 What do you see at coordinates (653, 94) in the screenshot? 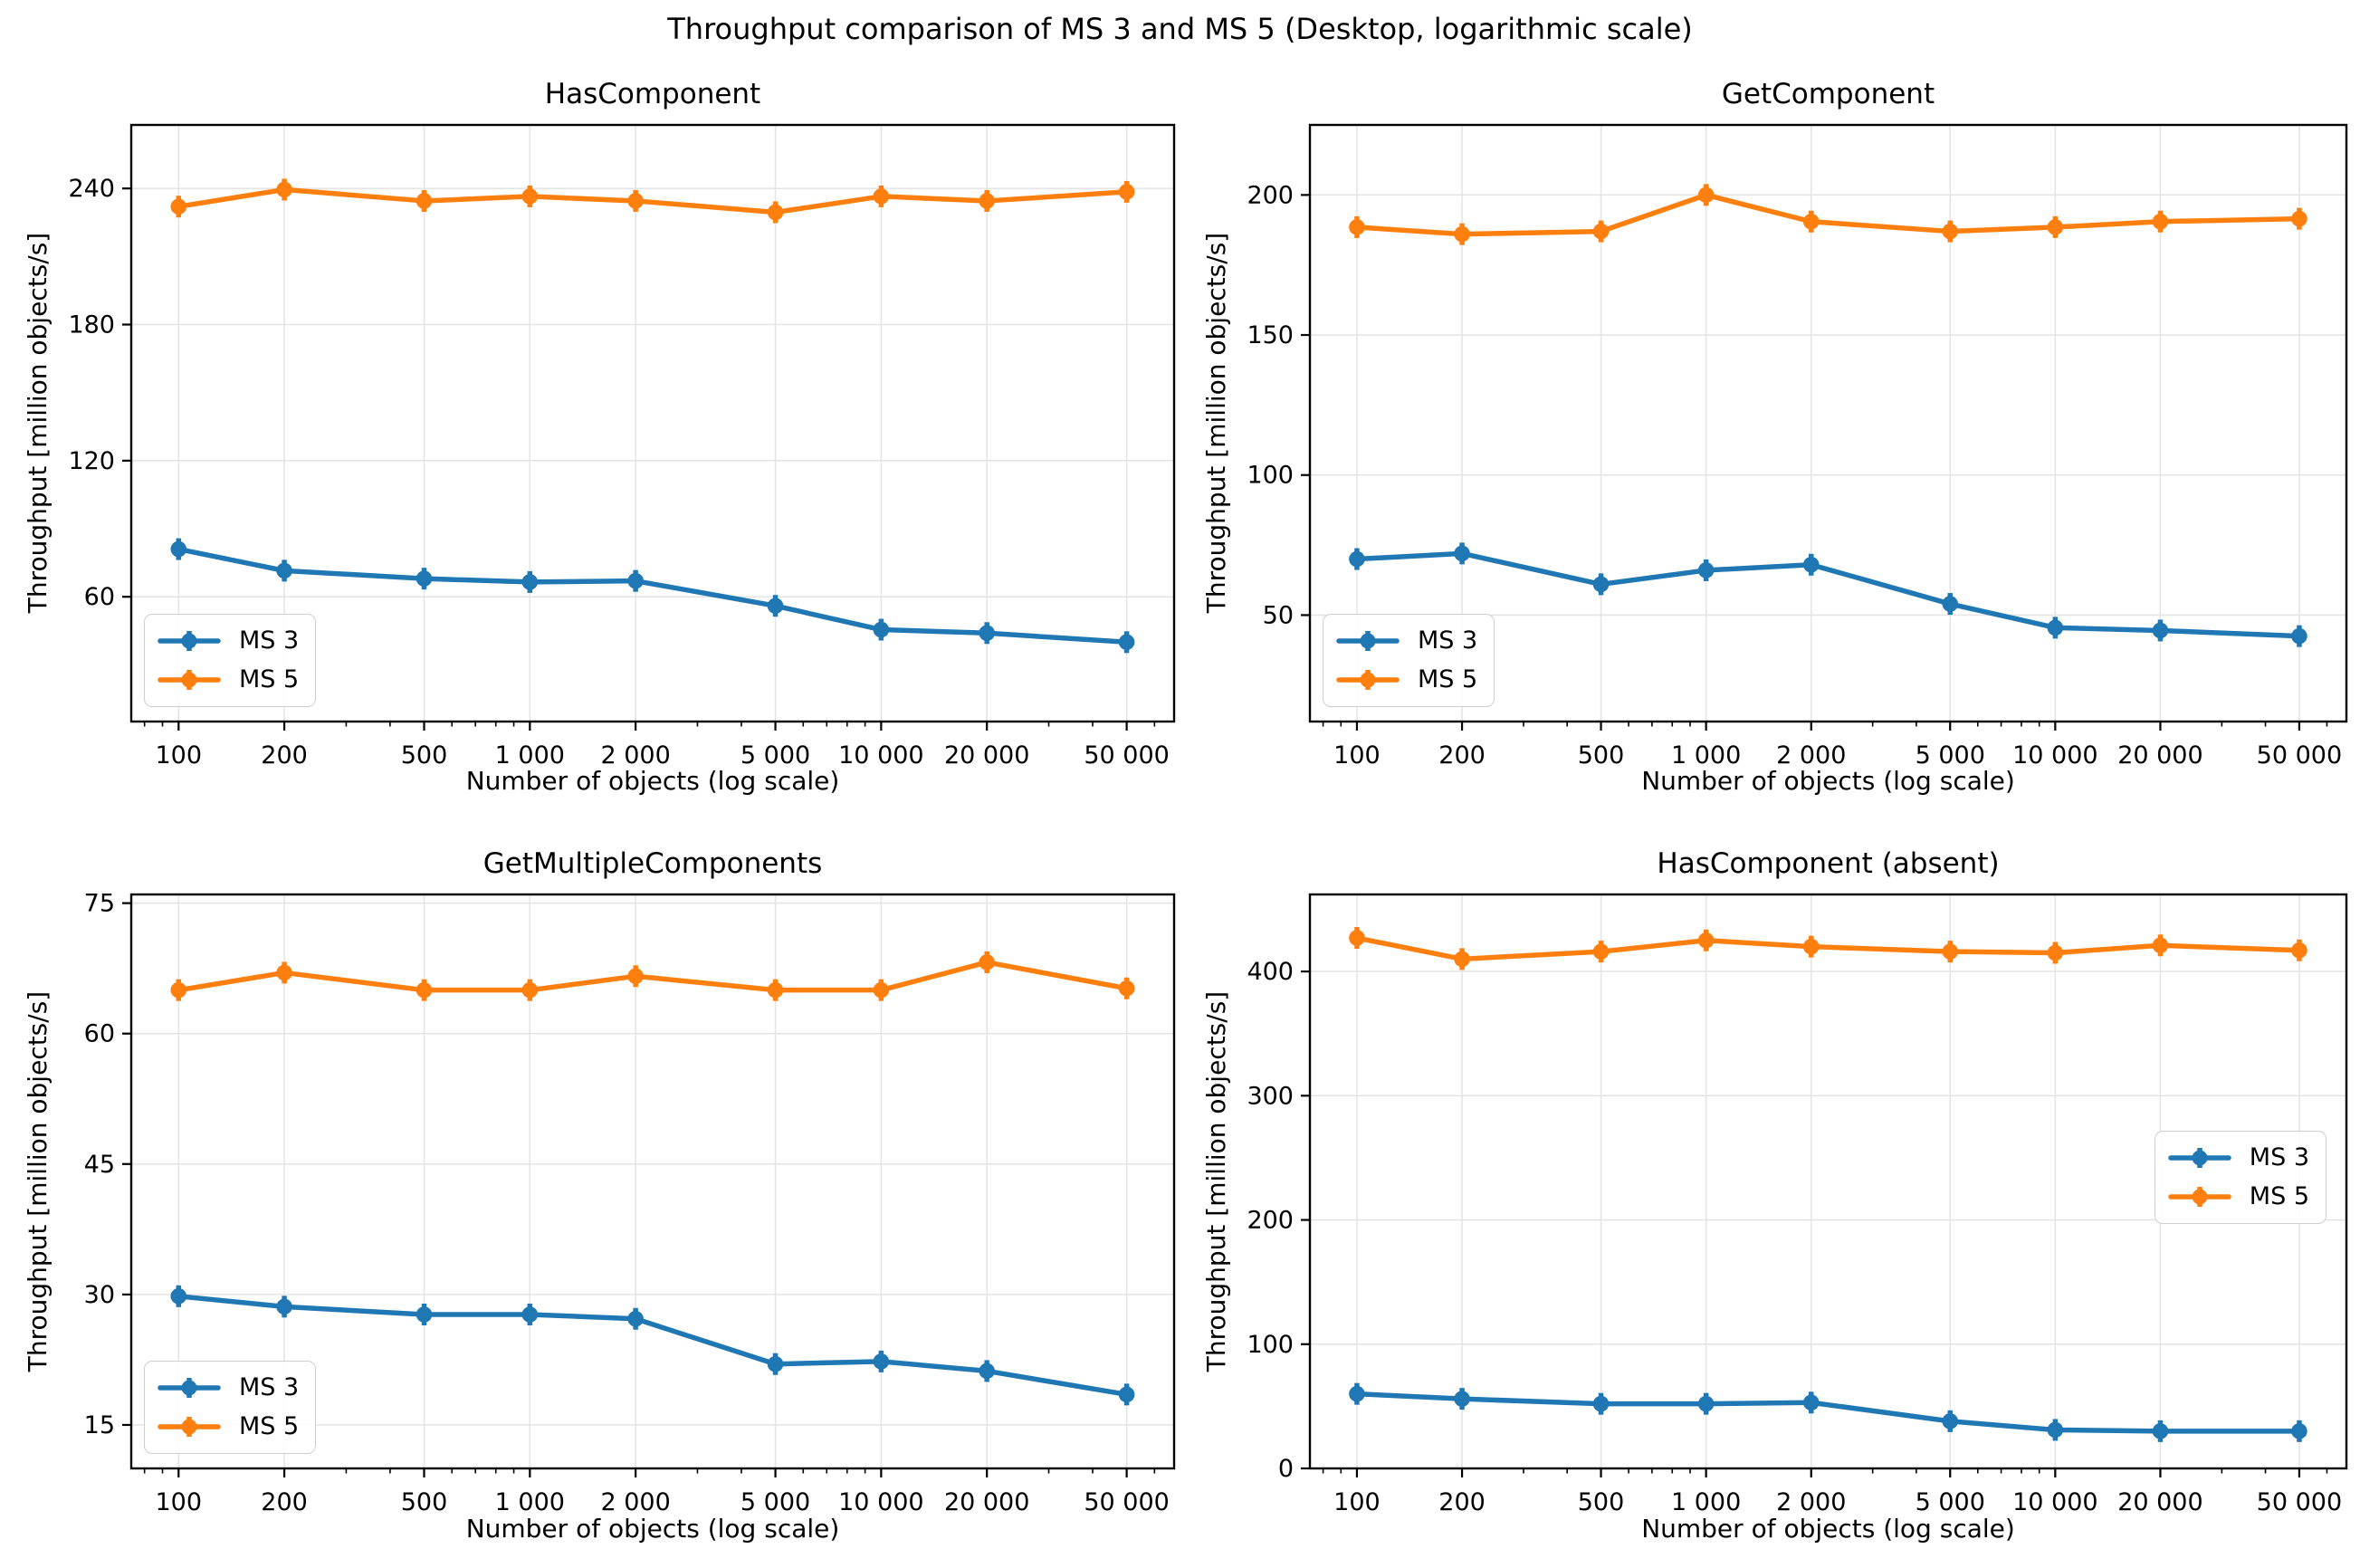
I see `subplot-title-hascomponent: HasComponent` at bounding box center [653, 94].